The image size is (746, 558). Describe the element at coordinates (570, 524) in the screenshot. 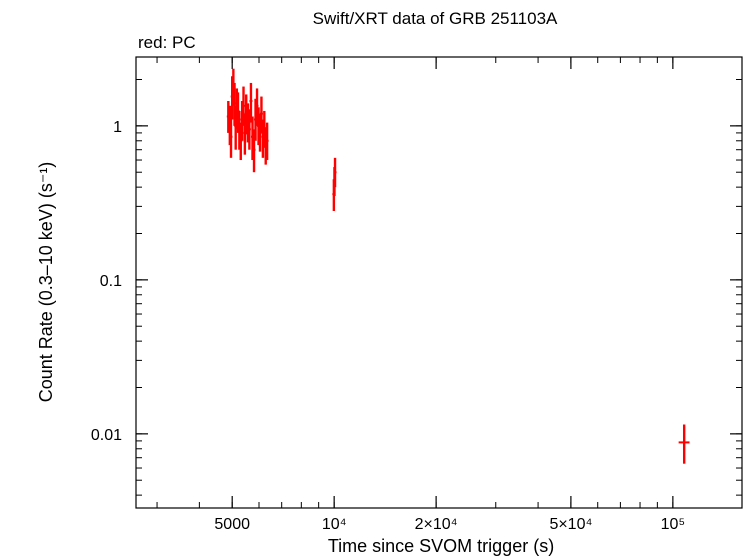

I see `x-tick-label: 5×10⁴` at that location.